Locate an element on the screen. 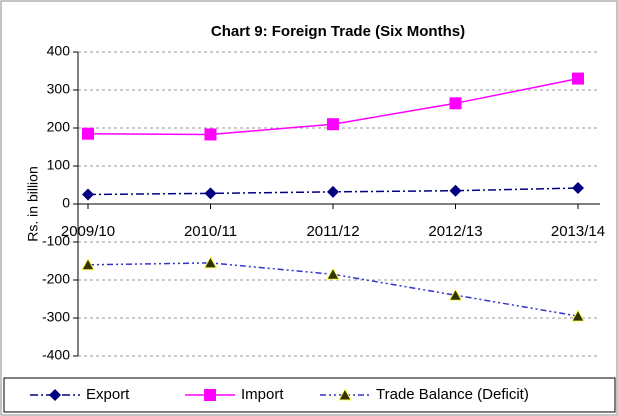 The image size is (618, 416). y-tick-label: 0 is located at coordinates (66, 203).